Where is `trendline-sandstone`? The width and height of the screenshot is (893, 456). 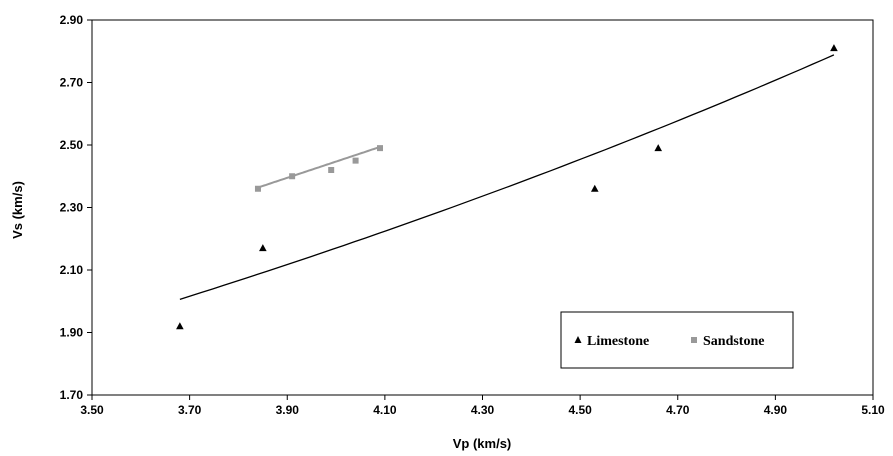 trendline-sandstone is located at coordinates (319, 167).